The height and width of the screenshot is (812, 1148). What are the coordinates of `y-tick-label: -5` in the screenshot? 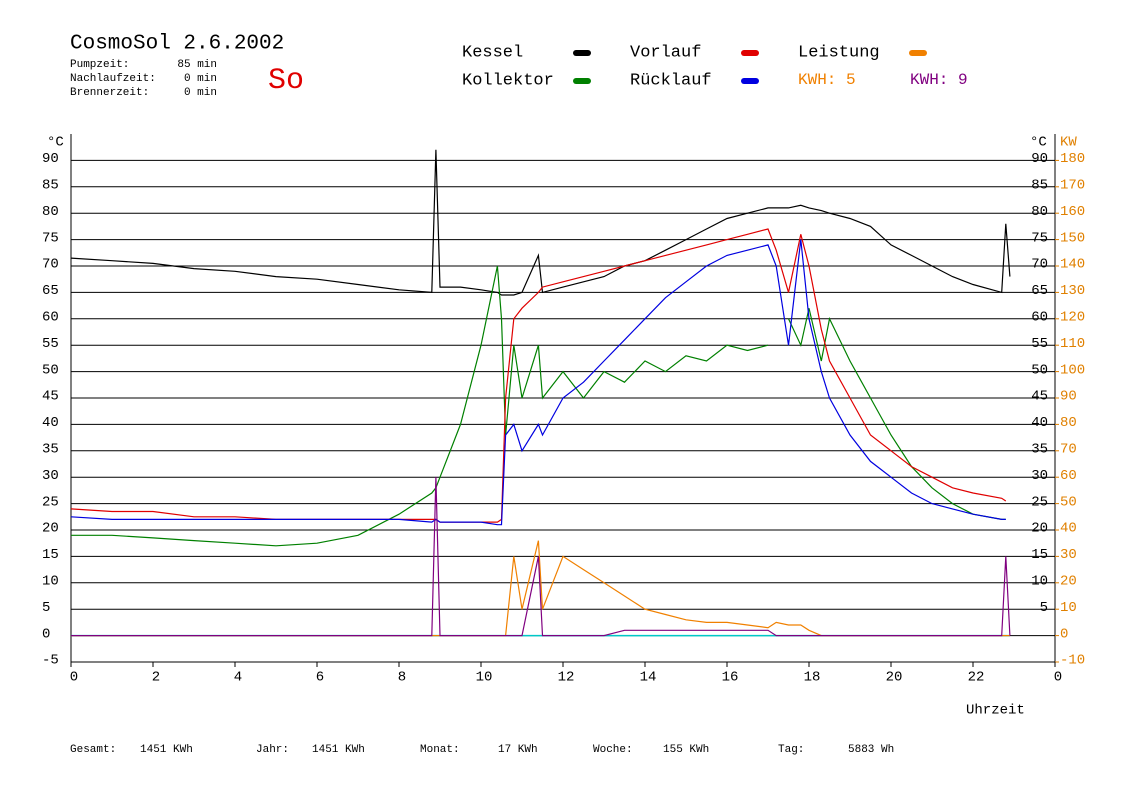 It's located at (50, 661).